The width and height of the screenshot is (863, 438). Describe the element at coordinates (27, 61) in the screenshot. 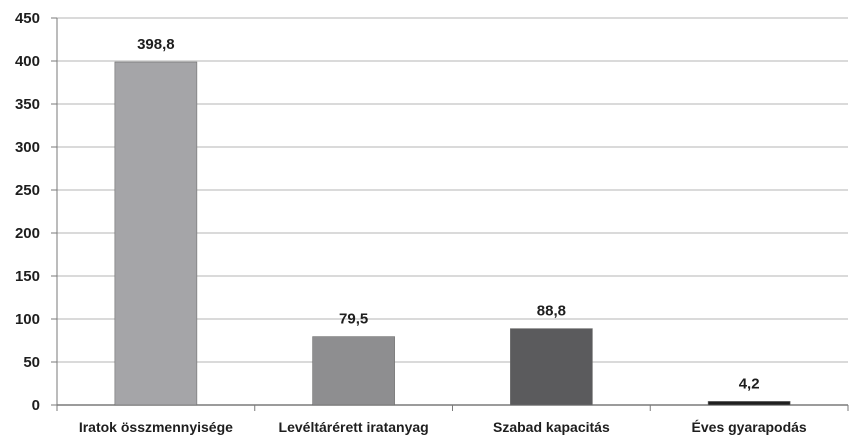

I see `y-tick-label: 400` at that location.